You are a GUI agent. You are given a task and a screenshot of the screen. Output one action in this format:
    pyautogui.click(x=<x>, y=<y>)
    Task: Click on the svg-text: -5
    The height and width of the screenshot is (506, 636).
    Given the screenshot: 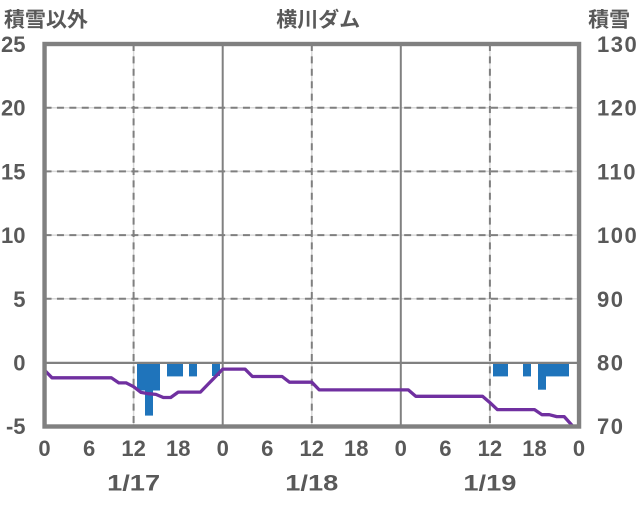 What is the action you would take?
    pyautogui.click(x=16, y=426)
    